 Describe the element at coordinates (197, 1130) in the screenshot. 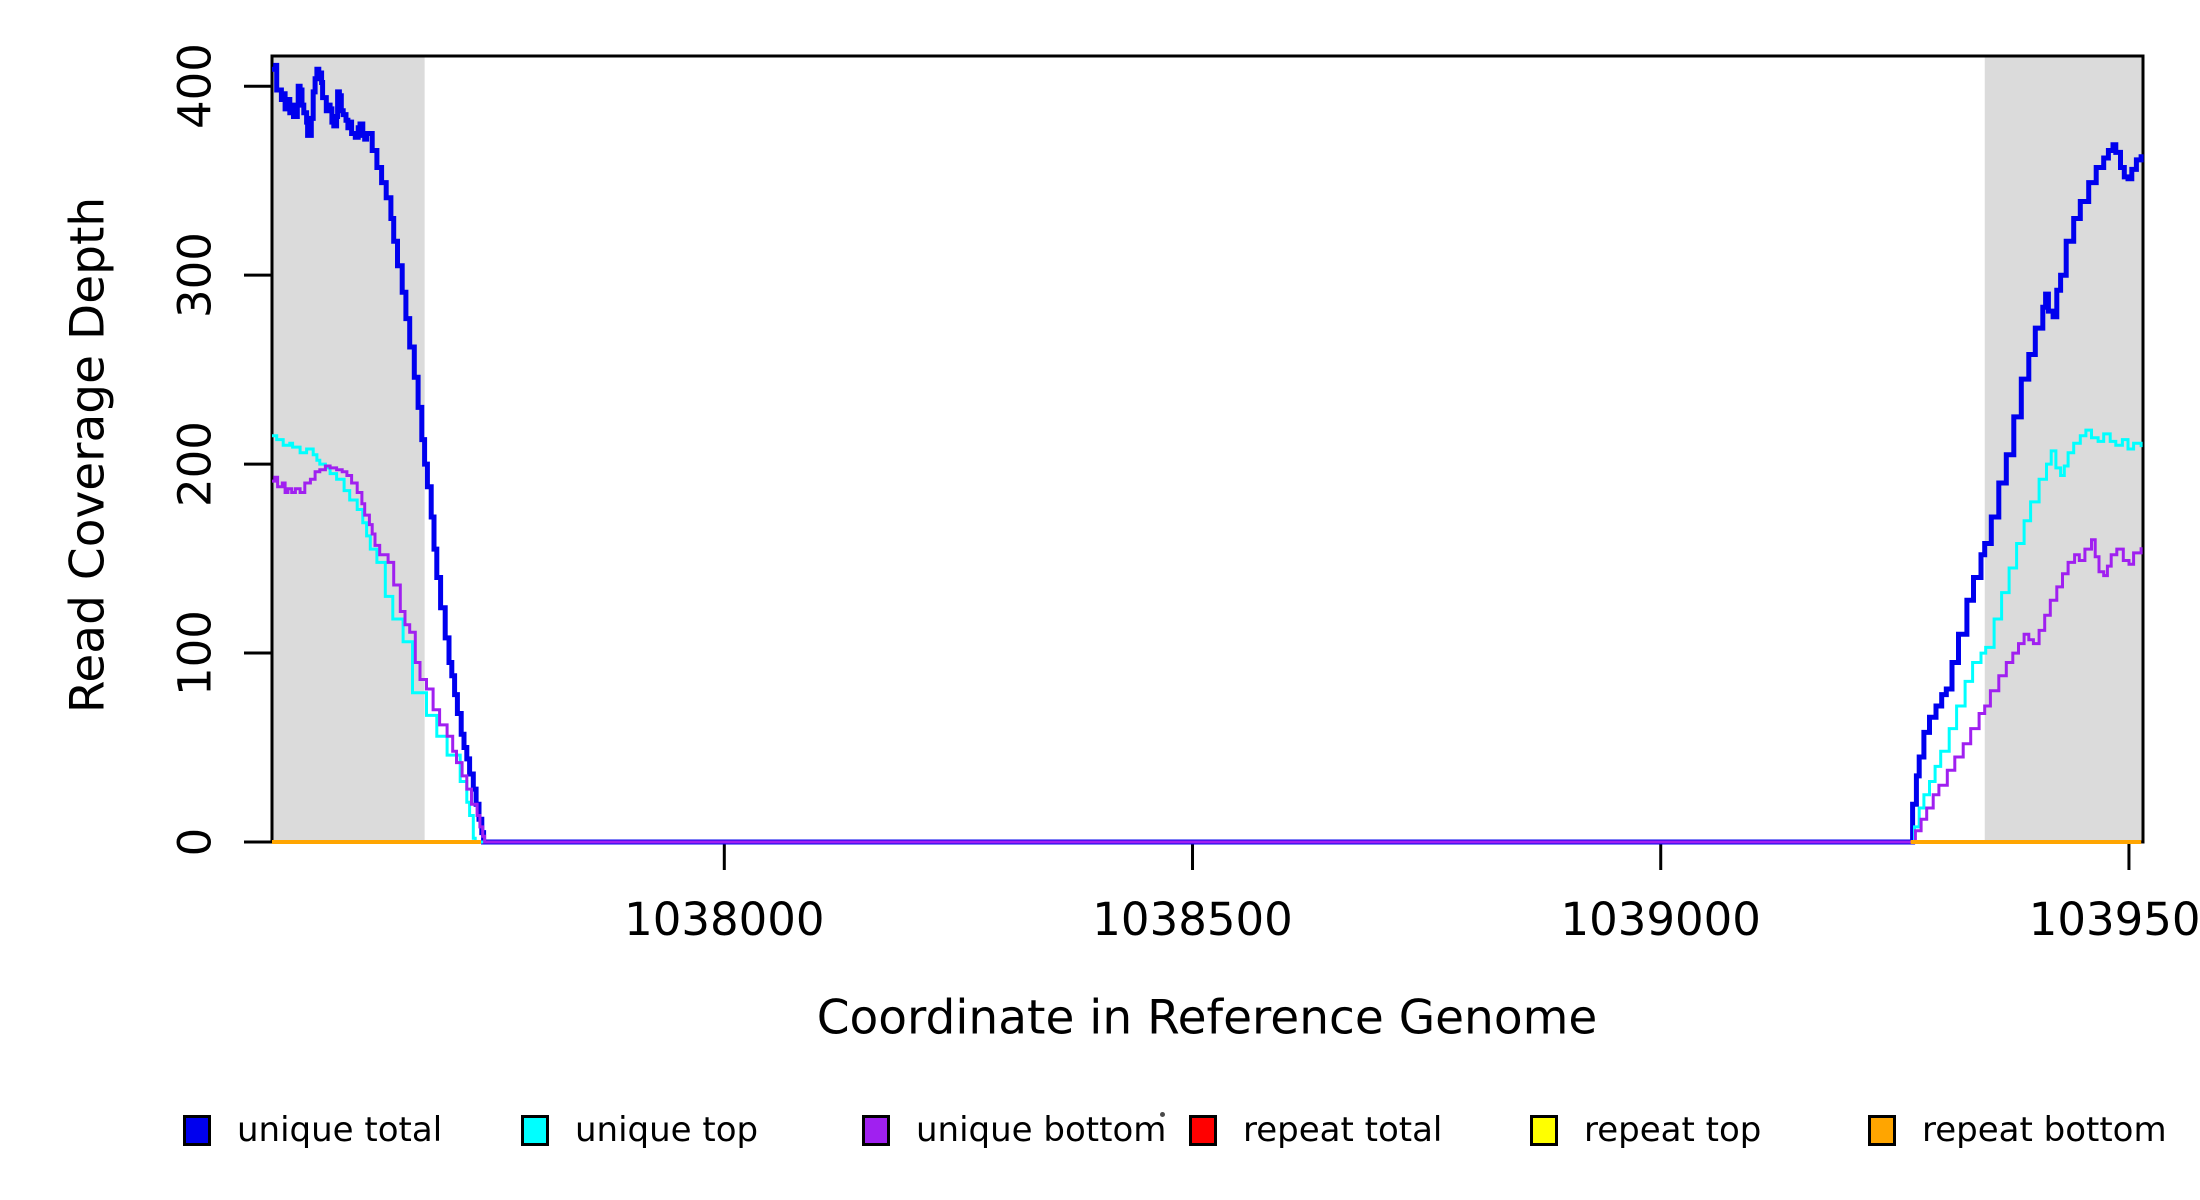

I see `legend-swatch-unique-total` at that location.